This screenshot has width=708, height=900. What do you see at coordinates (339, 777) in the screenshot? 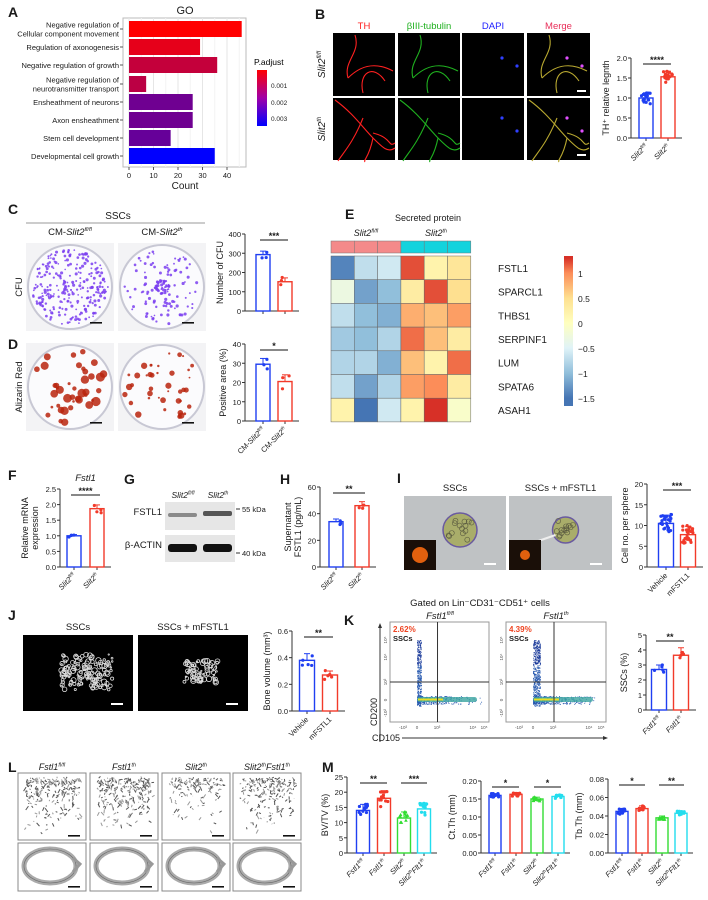
I see `y-tick-label: 25` at bounding box center [339, 777].